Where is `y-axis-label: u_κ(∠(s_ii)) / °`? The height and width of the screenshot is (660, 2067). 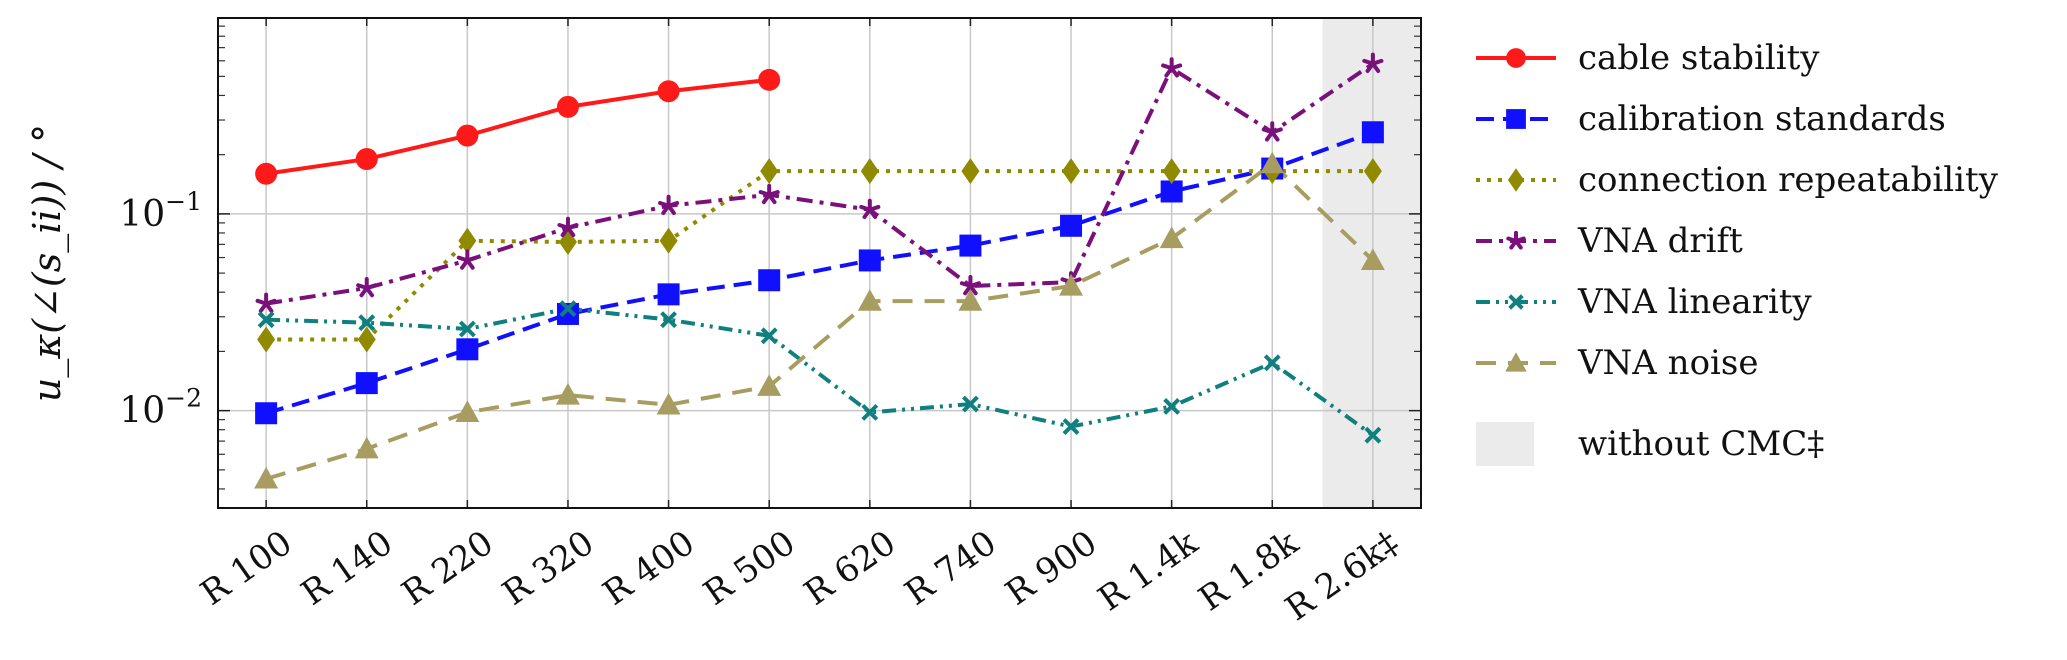
y-axis-label: u_κ(∠(s_ii)) / ° is located at coordinates (47, 263).